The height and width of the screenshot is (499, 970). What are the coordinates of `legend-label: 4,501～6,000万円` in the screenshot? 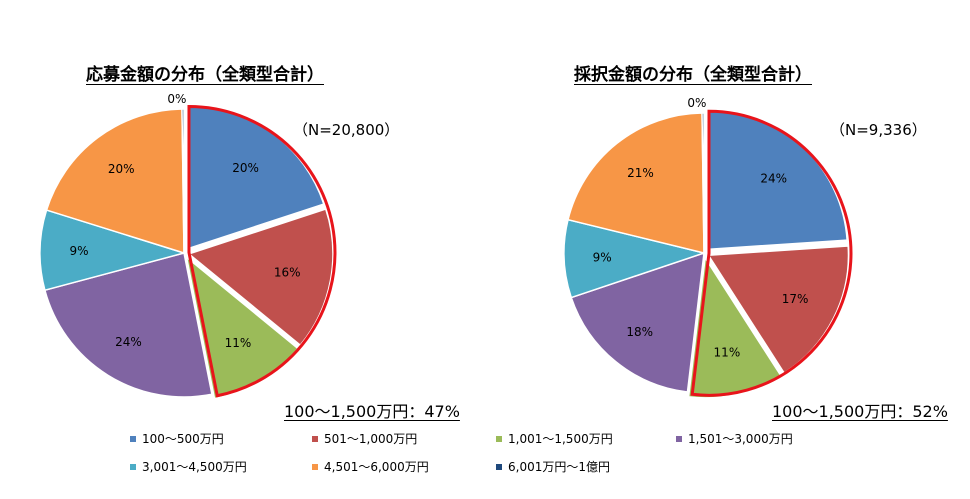 It's located at (376, 467).